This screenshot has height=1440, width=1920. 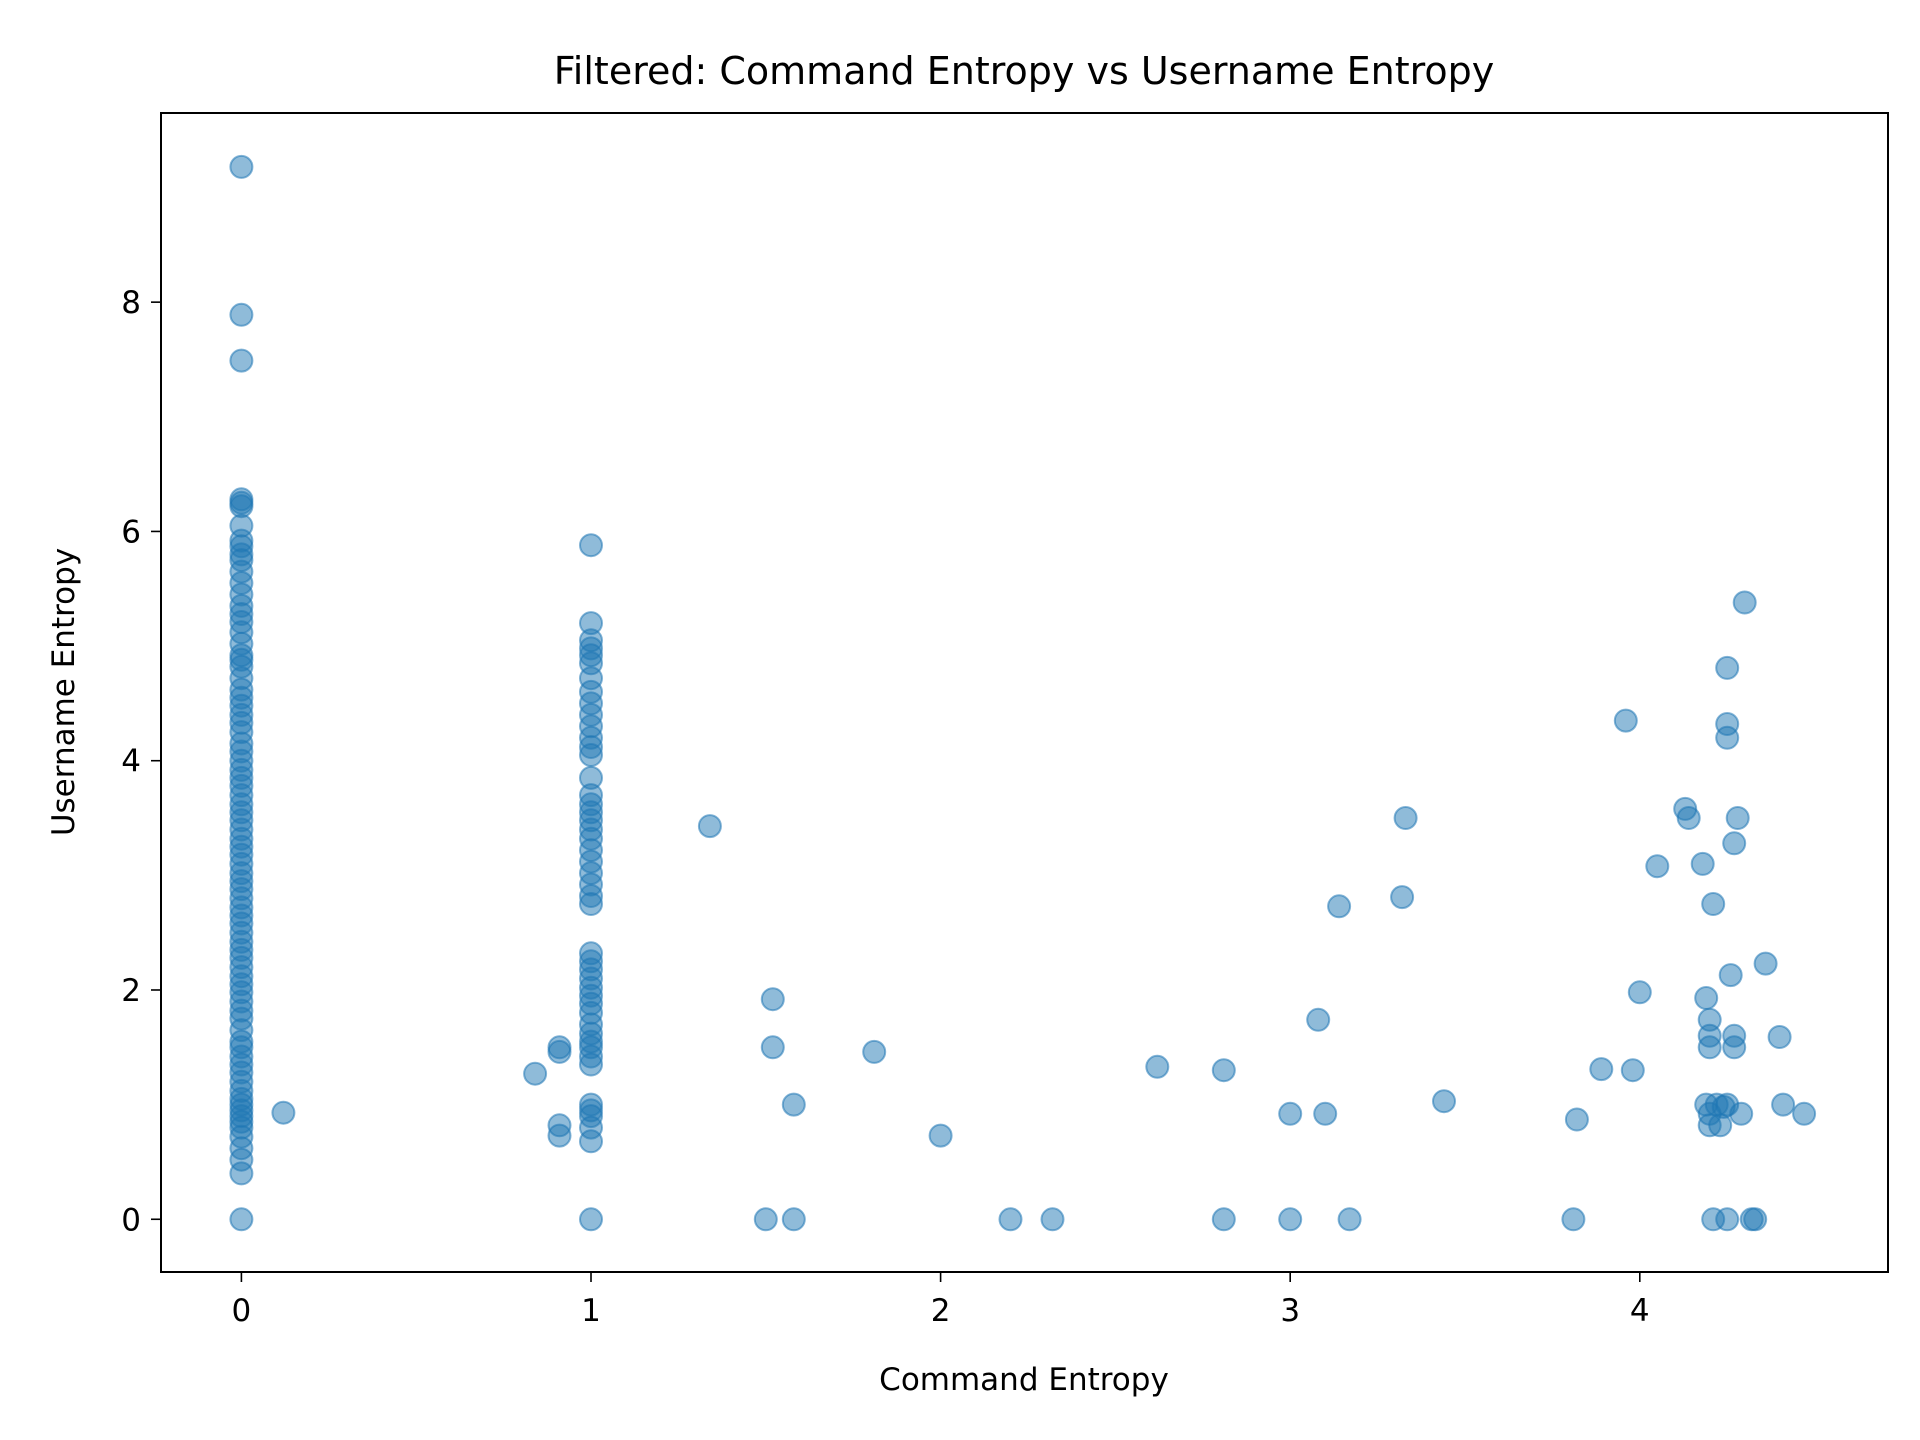 What do you see at coordinates (131, 303) in the screenshot?
I see `y-tick-label: 8` at bounding box center [131, 303].